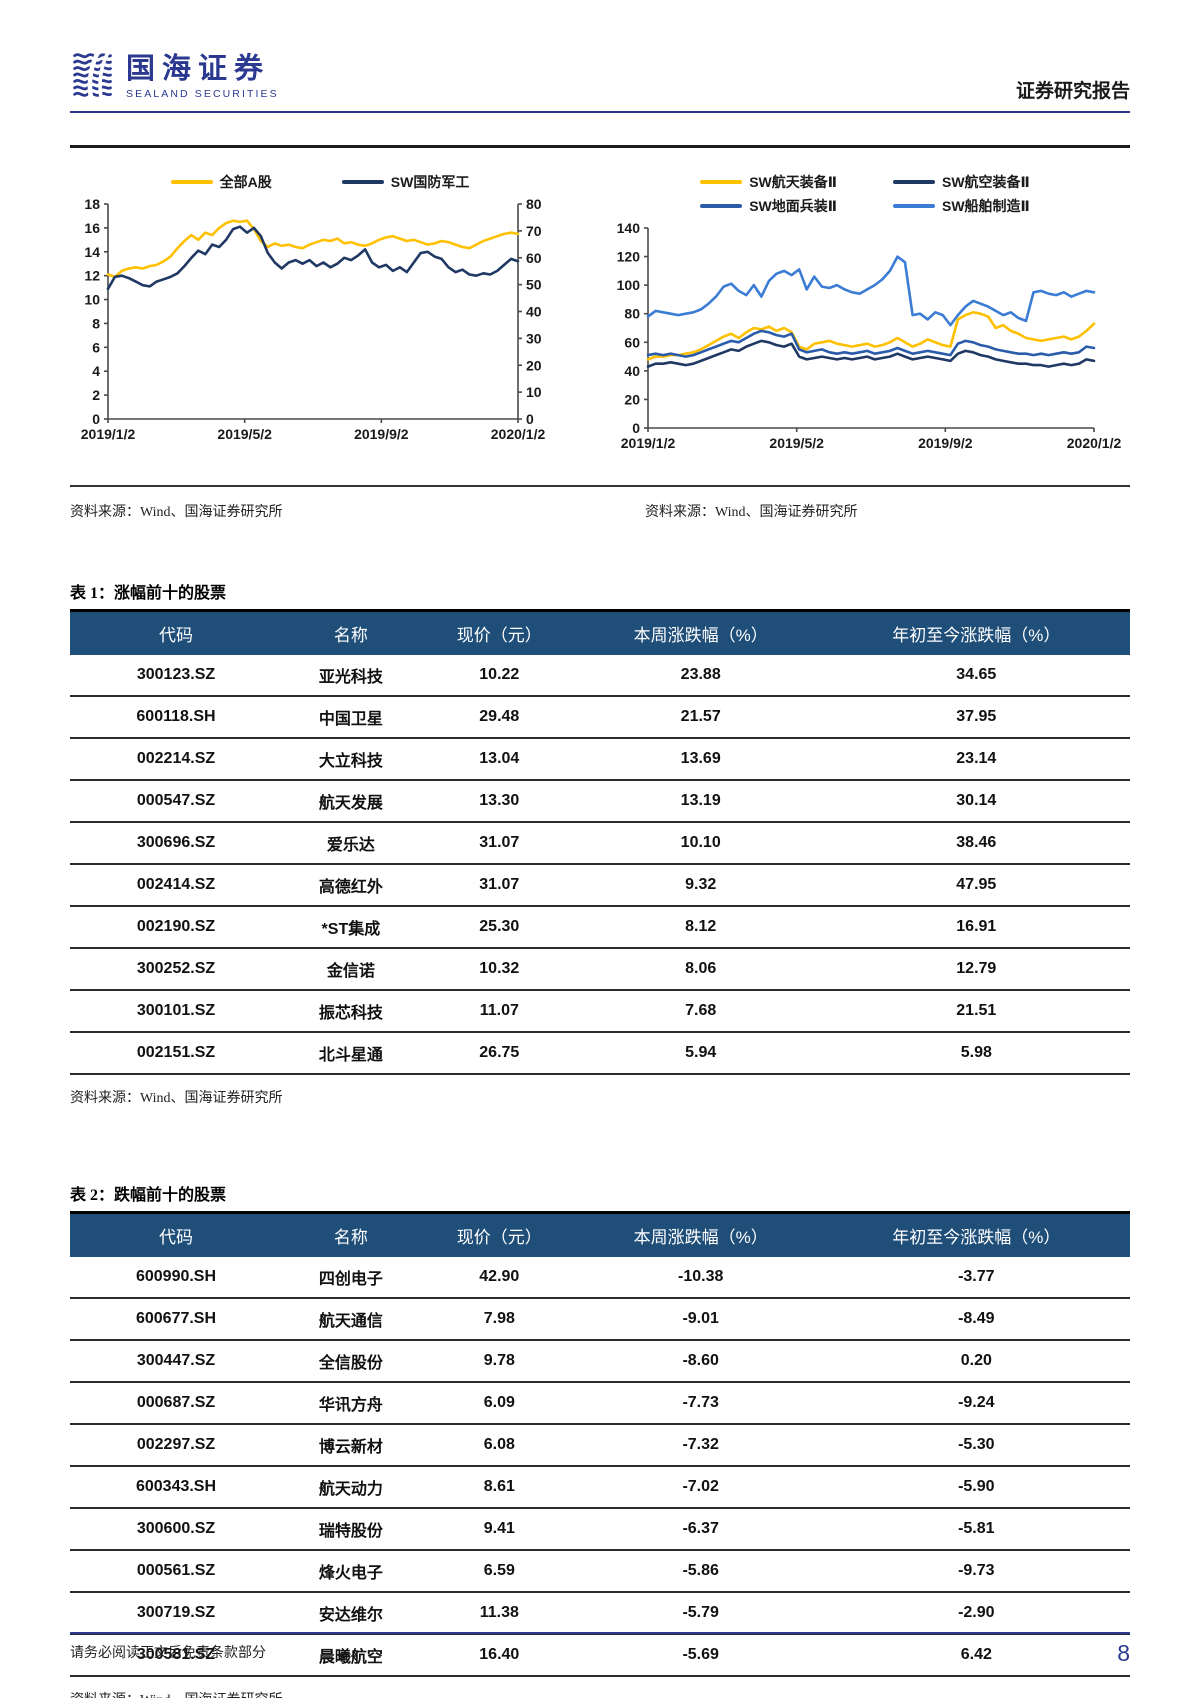 The image size is (1200, 1698). I want to click on table1-source: 资料来源：Wind、国海证券研究所, so click(176, 1098).